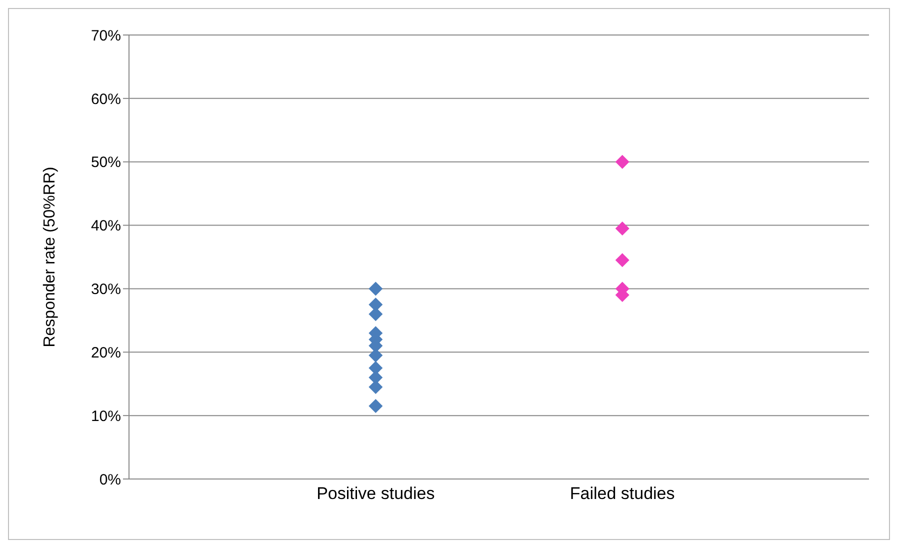 The image size is (904, 552). What do you see at coordinates (105, 99) in the screenshot?
I see `y-tick-label: 60%` at bounding box center [105, 99].